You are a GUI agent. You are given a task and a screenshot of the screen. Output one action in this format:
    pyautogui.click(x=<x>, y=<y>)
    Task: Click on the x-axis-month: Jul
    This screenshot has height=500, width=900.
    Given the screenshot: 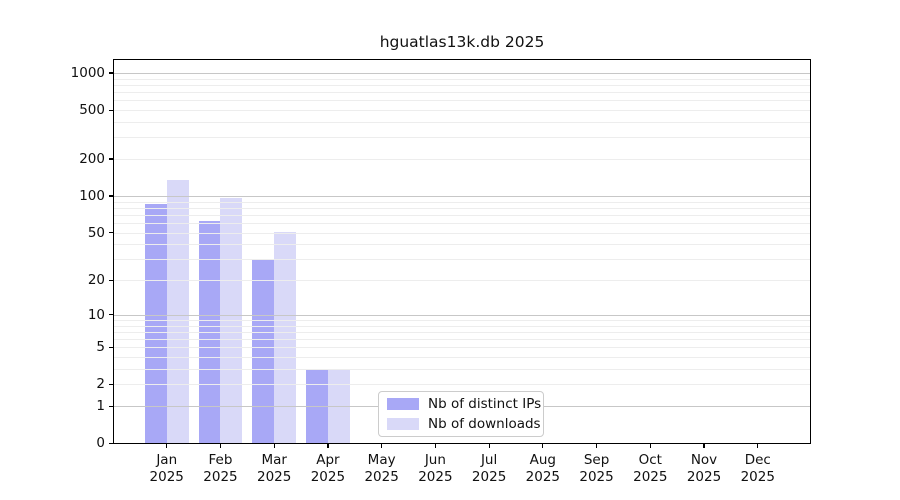 What is the action you would take?
    pyautogui.click(x=489, y=460)
    